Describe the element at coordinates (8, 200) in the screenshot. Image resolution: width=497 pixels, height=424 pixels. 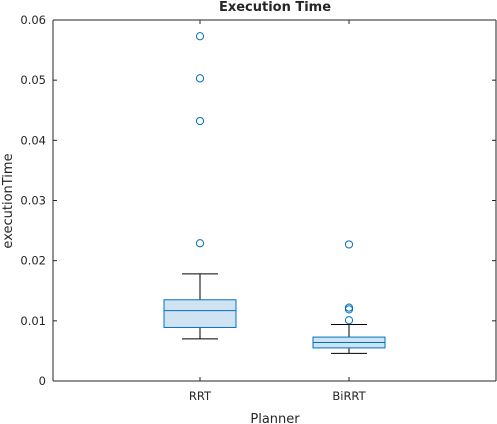
I see `y-axis-label: executionTime` at that location.